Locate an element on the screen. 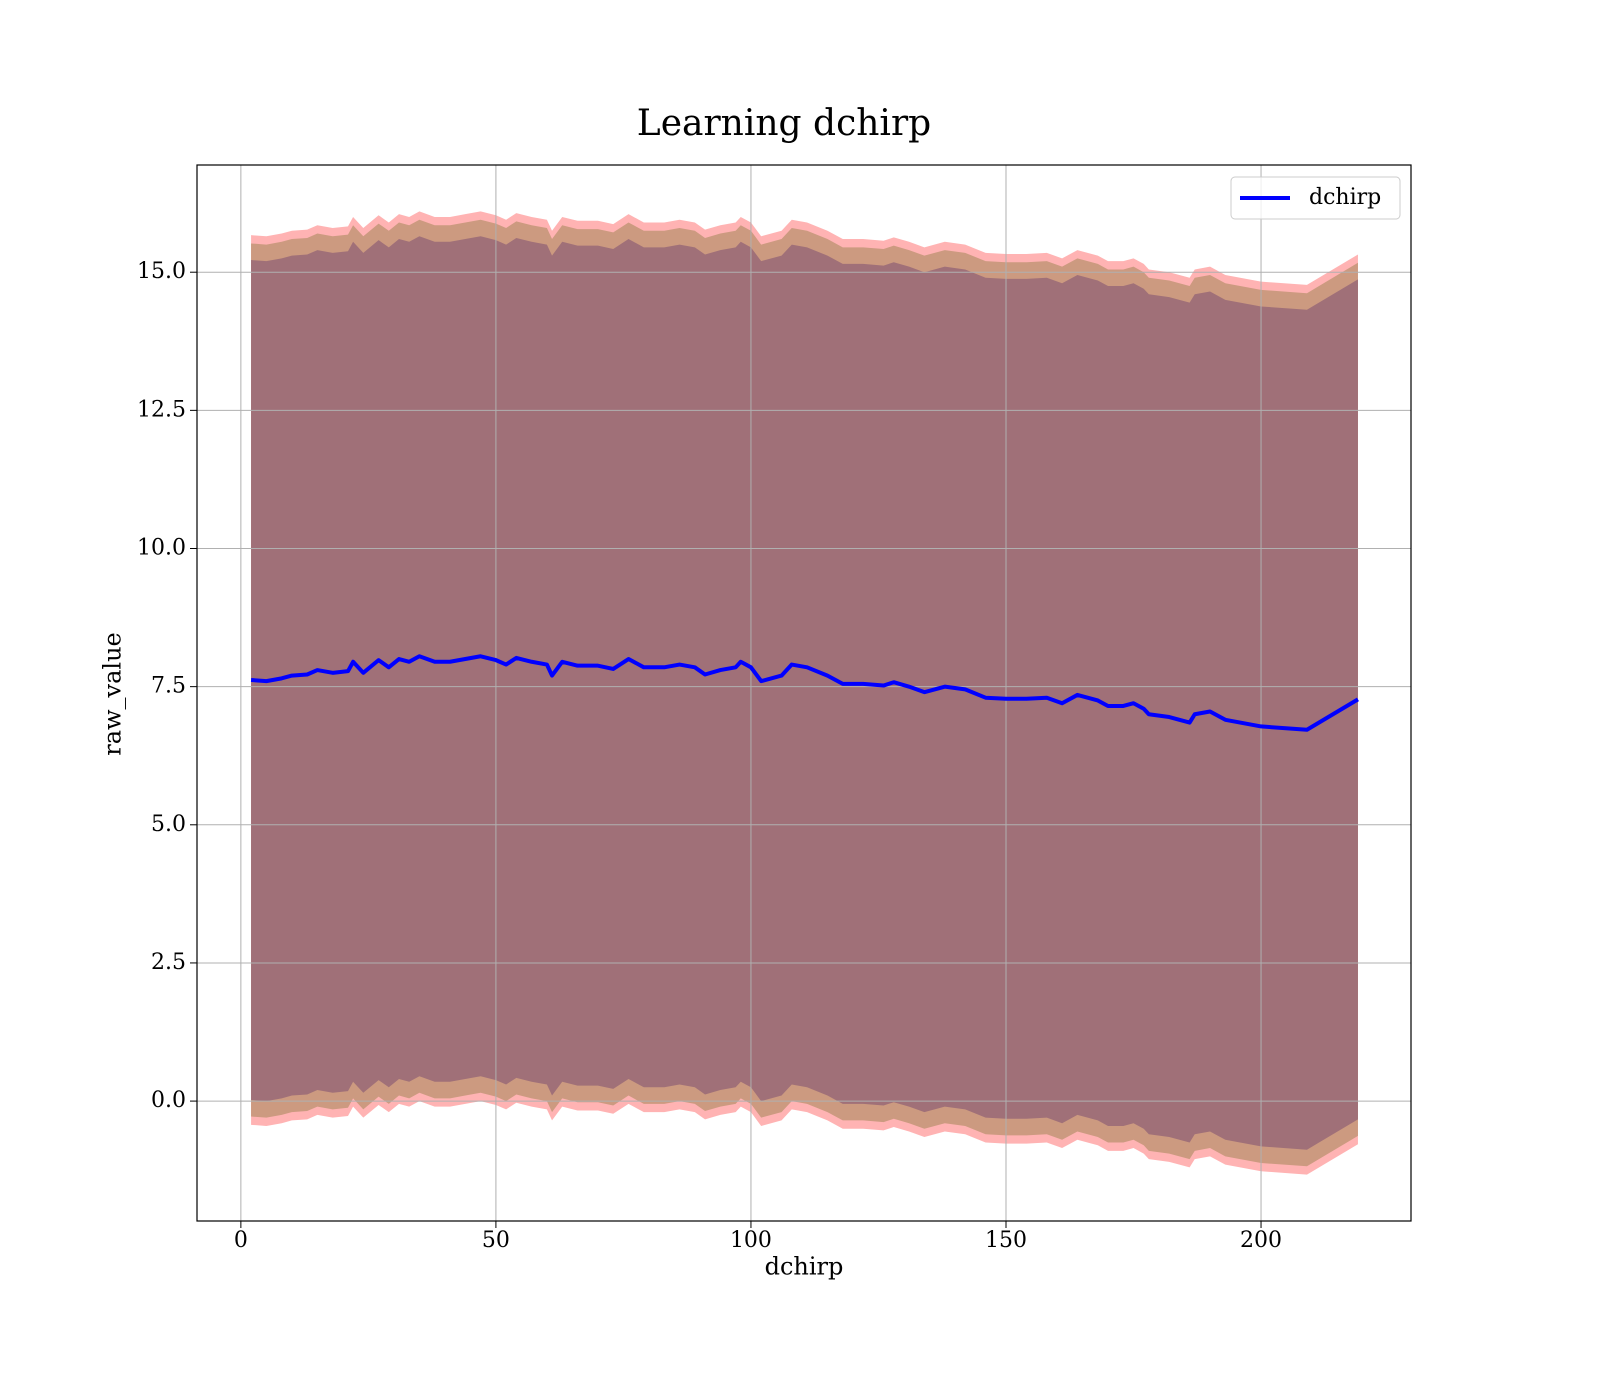 The height and width of the screenshot is (1400, 1600). x-tick-label: 150 is located at coordinates (1006, 1240).